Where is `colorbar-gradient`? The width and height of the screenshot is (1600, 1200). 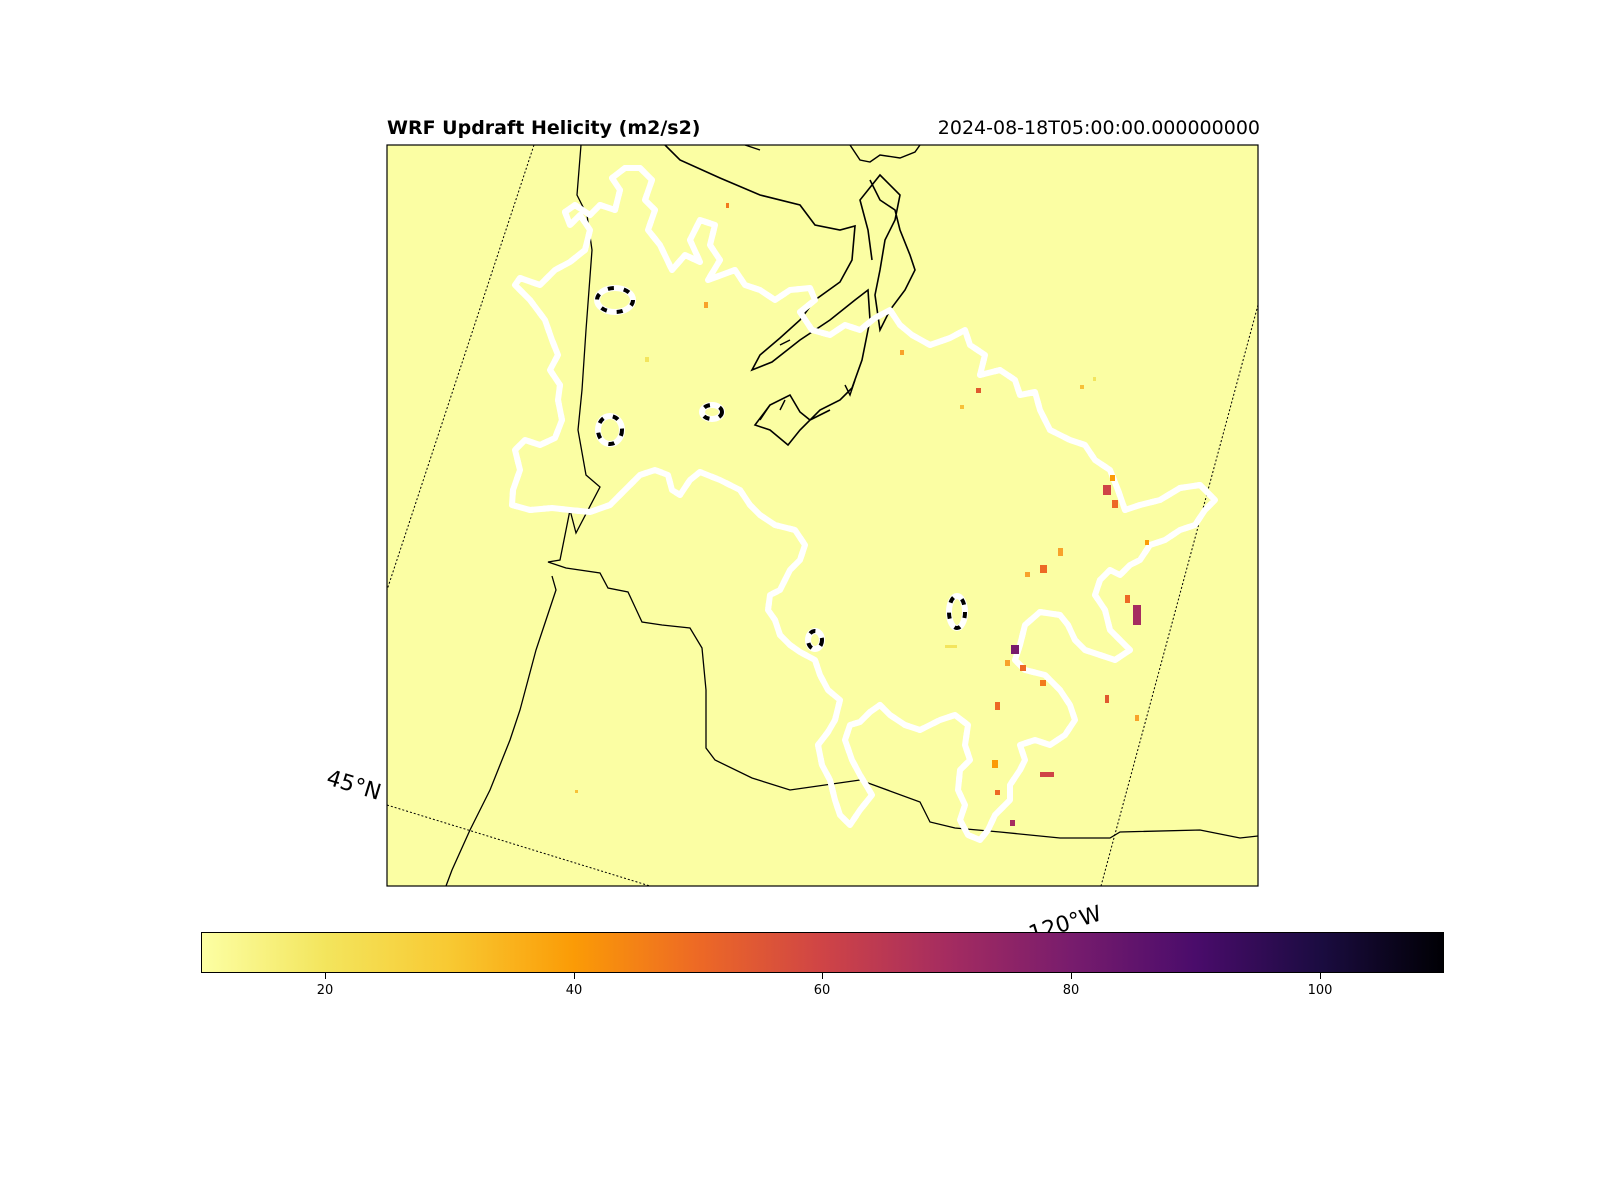
colorbar-gradient is located at coordinates (822, 952).